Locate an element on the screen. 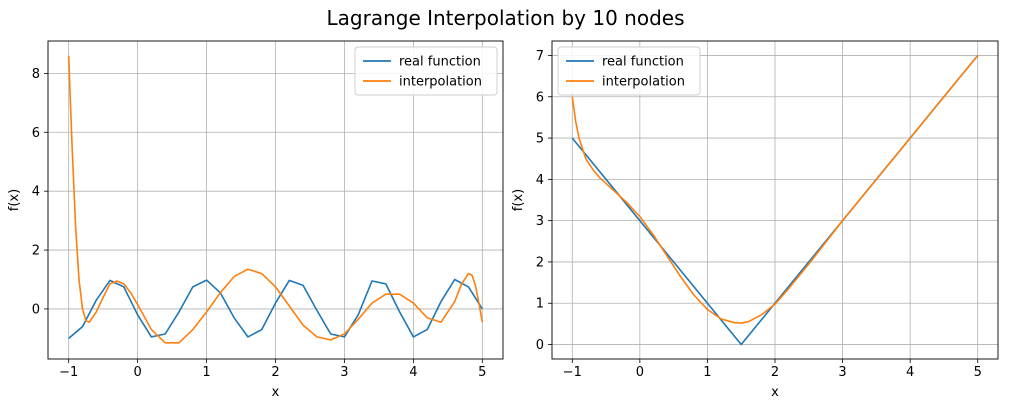 The height and width of the screenshot is (411, 1011). figure-title: Lagrange Interpolation by 10 nodes is located at coordinates (505, 18).